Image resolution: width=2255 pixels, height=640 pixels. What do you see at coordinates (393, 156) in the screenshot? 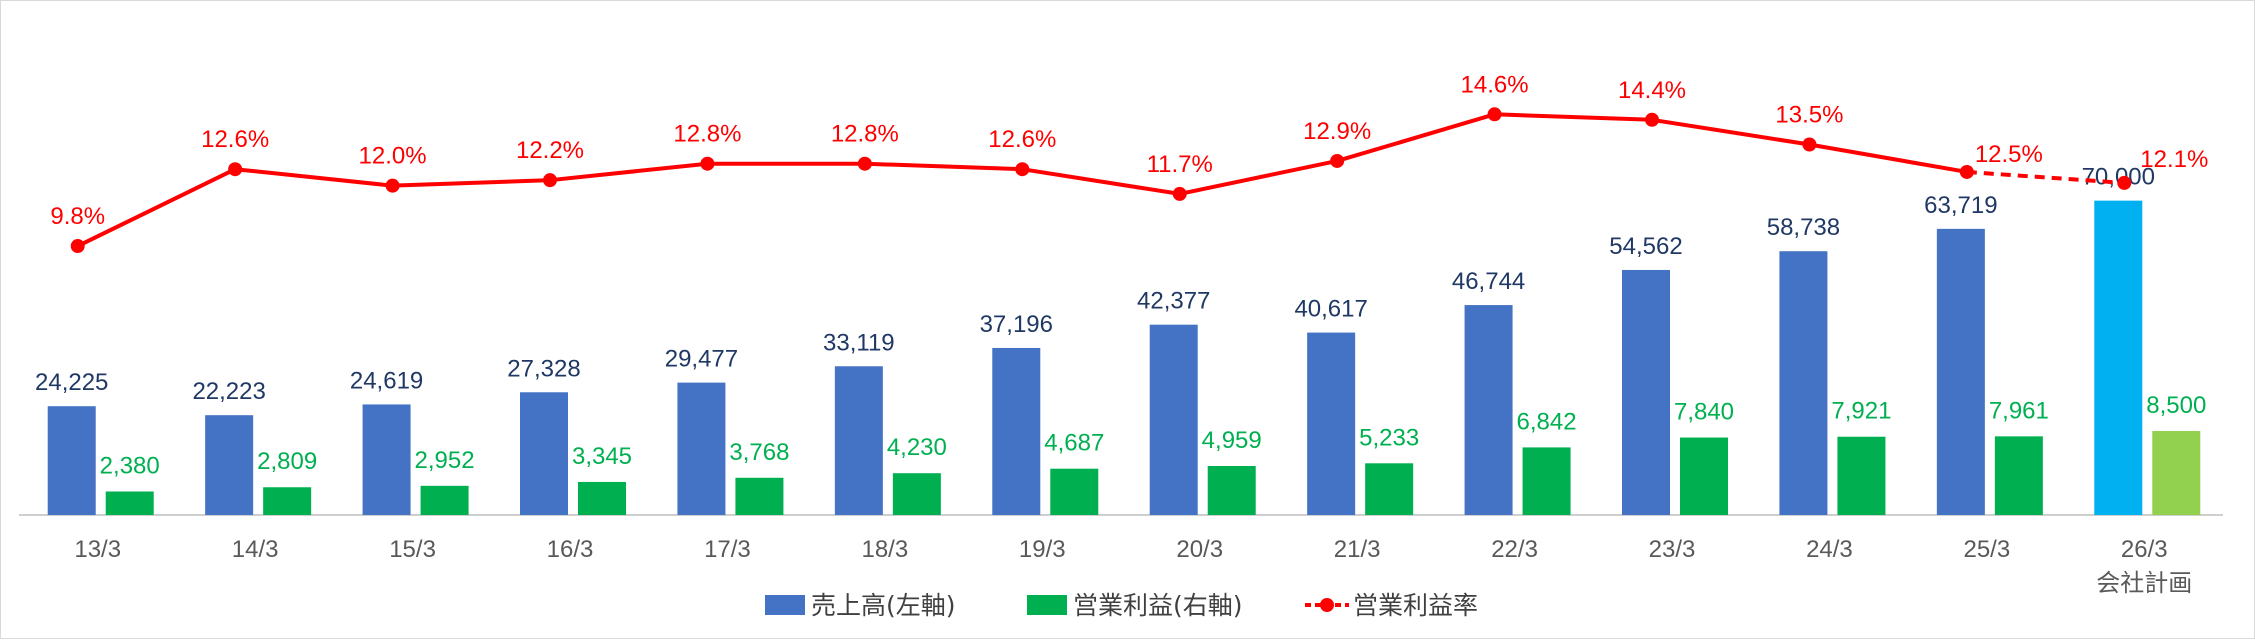
I see `operating-margin-data-label: 12.0%` at bounding box center [393, 156].